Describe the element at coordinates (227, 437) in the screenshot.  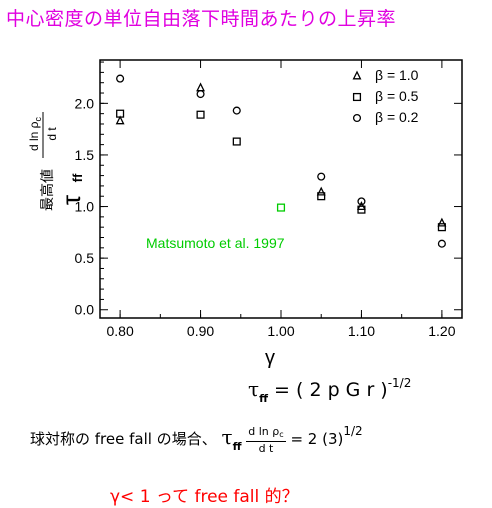
I see `eq2-tau: τ` at that location.